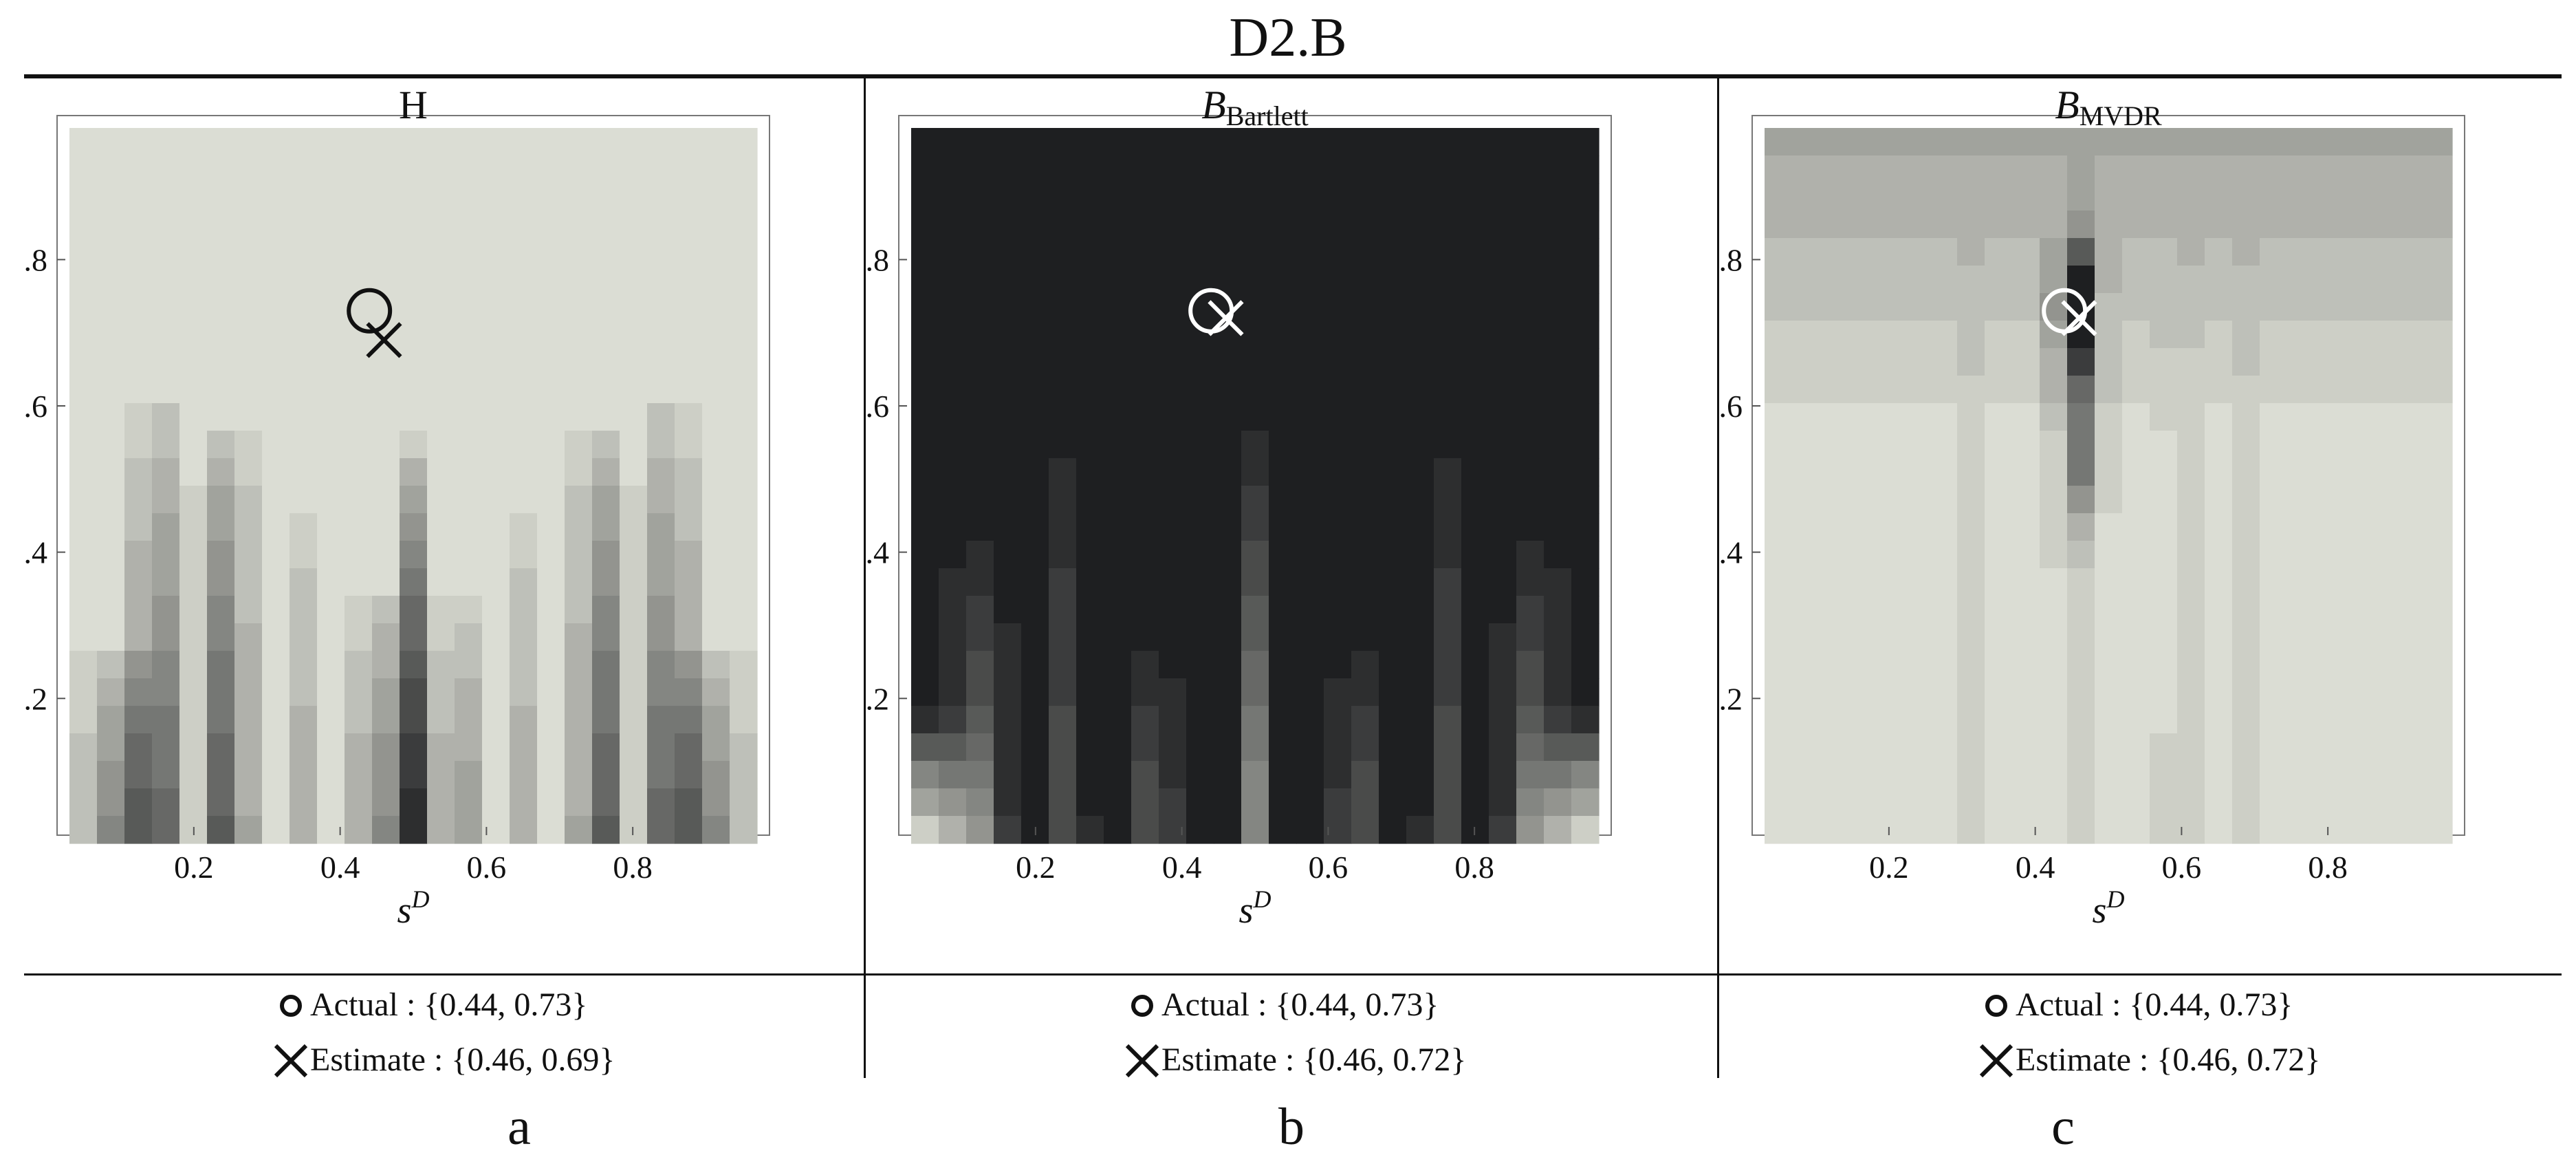  Describe the element at coordinates (2135, 1004) in the screenshot. I see `legend-actual: Actual : {0.44, 0.73}` at that location.